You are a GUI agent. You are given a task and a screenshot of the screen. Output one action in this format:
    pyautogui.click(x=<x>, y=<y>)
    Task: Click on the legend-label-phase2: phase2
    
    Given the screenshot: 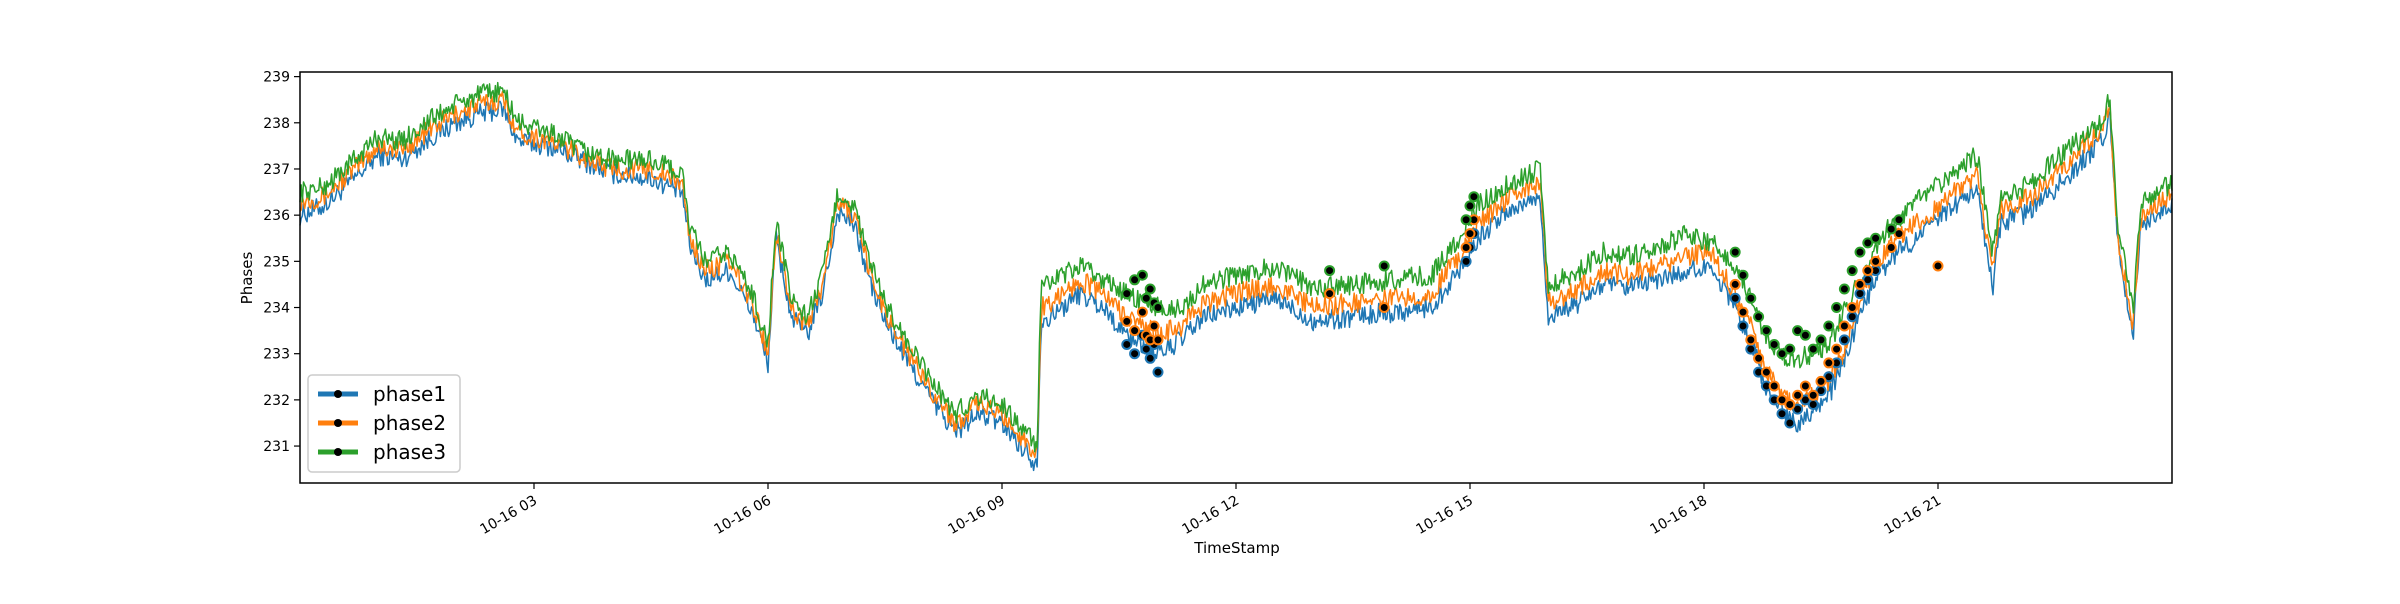 What is the action you would take?
    pyautogui.click(x=409, y=423)
    